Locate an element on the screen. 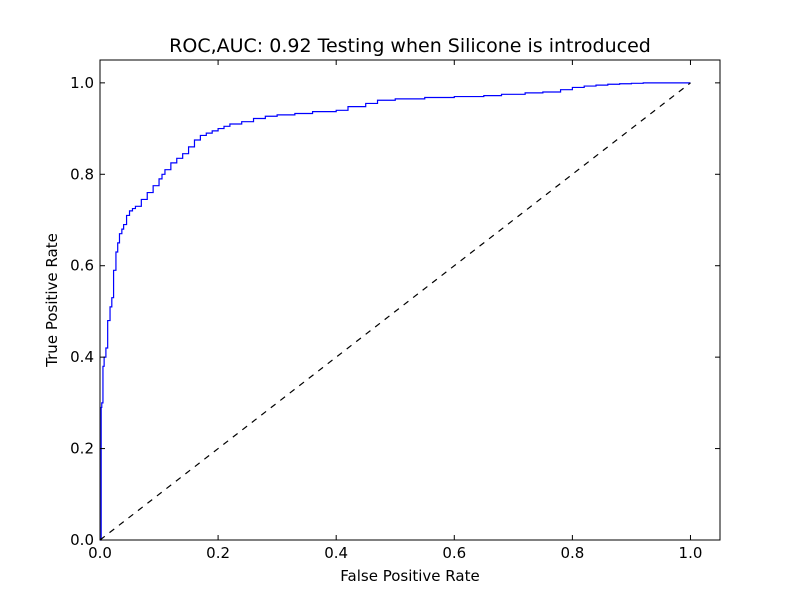 Image resolution: width=800 pixels, height=604 pixels. x-tick-label: 1.0 is located at coordinates (691, 553).